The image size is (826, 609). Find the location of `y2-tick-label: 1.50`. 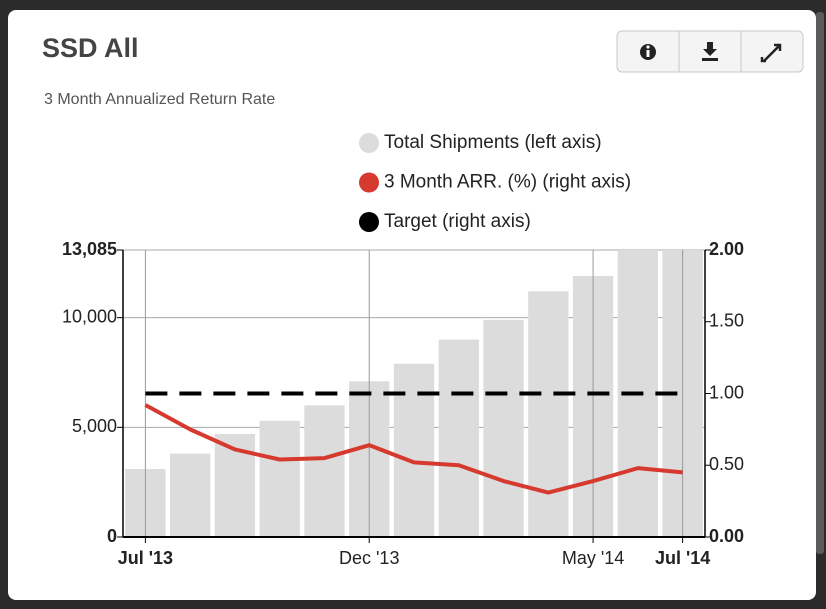

y2-tick-label: 1.50 is located at coordinates (726, 321).